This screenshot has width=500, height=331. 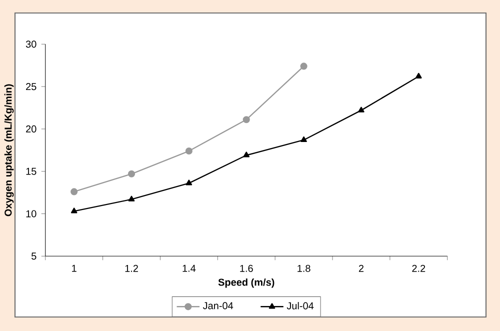 I want to click on y-tick-label: 20, so click(x=31, y=129).